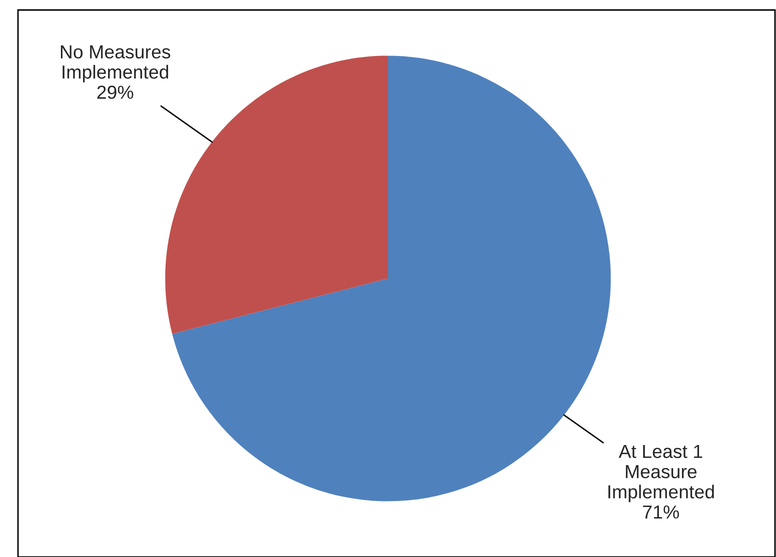 The image size is (776, 557). Describe the element at coordinates (661, 512) in the screenshot. I see `data-label: 71%` at that location.